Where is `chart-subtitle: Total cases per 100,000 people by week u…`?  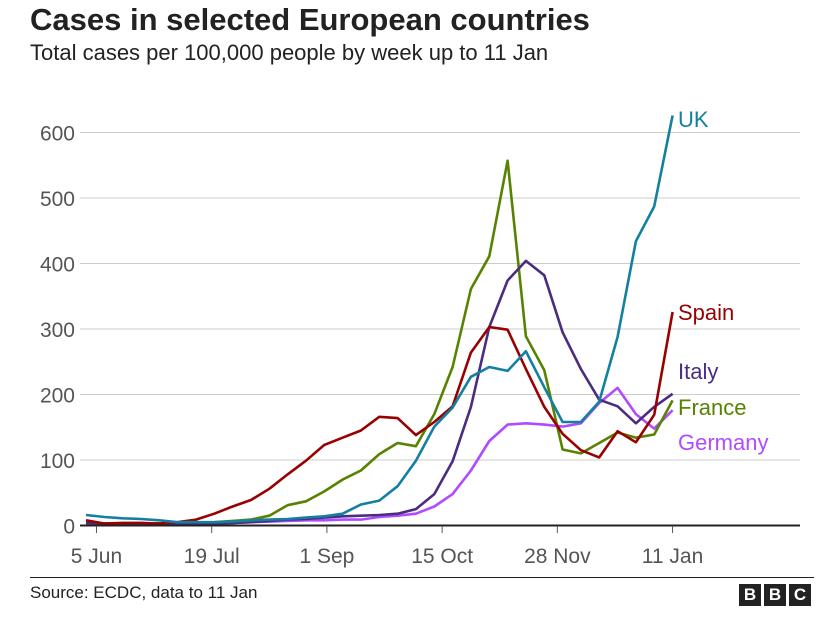
chart-subtitle: Total cases per 100,000 people by week u… is located at coordinates (289, 52).